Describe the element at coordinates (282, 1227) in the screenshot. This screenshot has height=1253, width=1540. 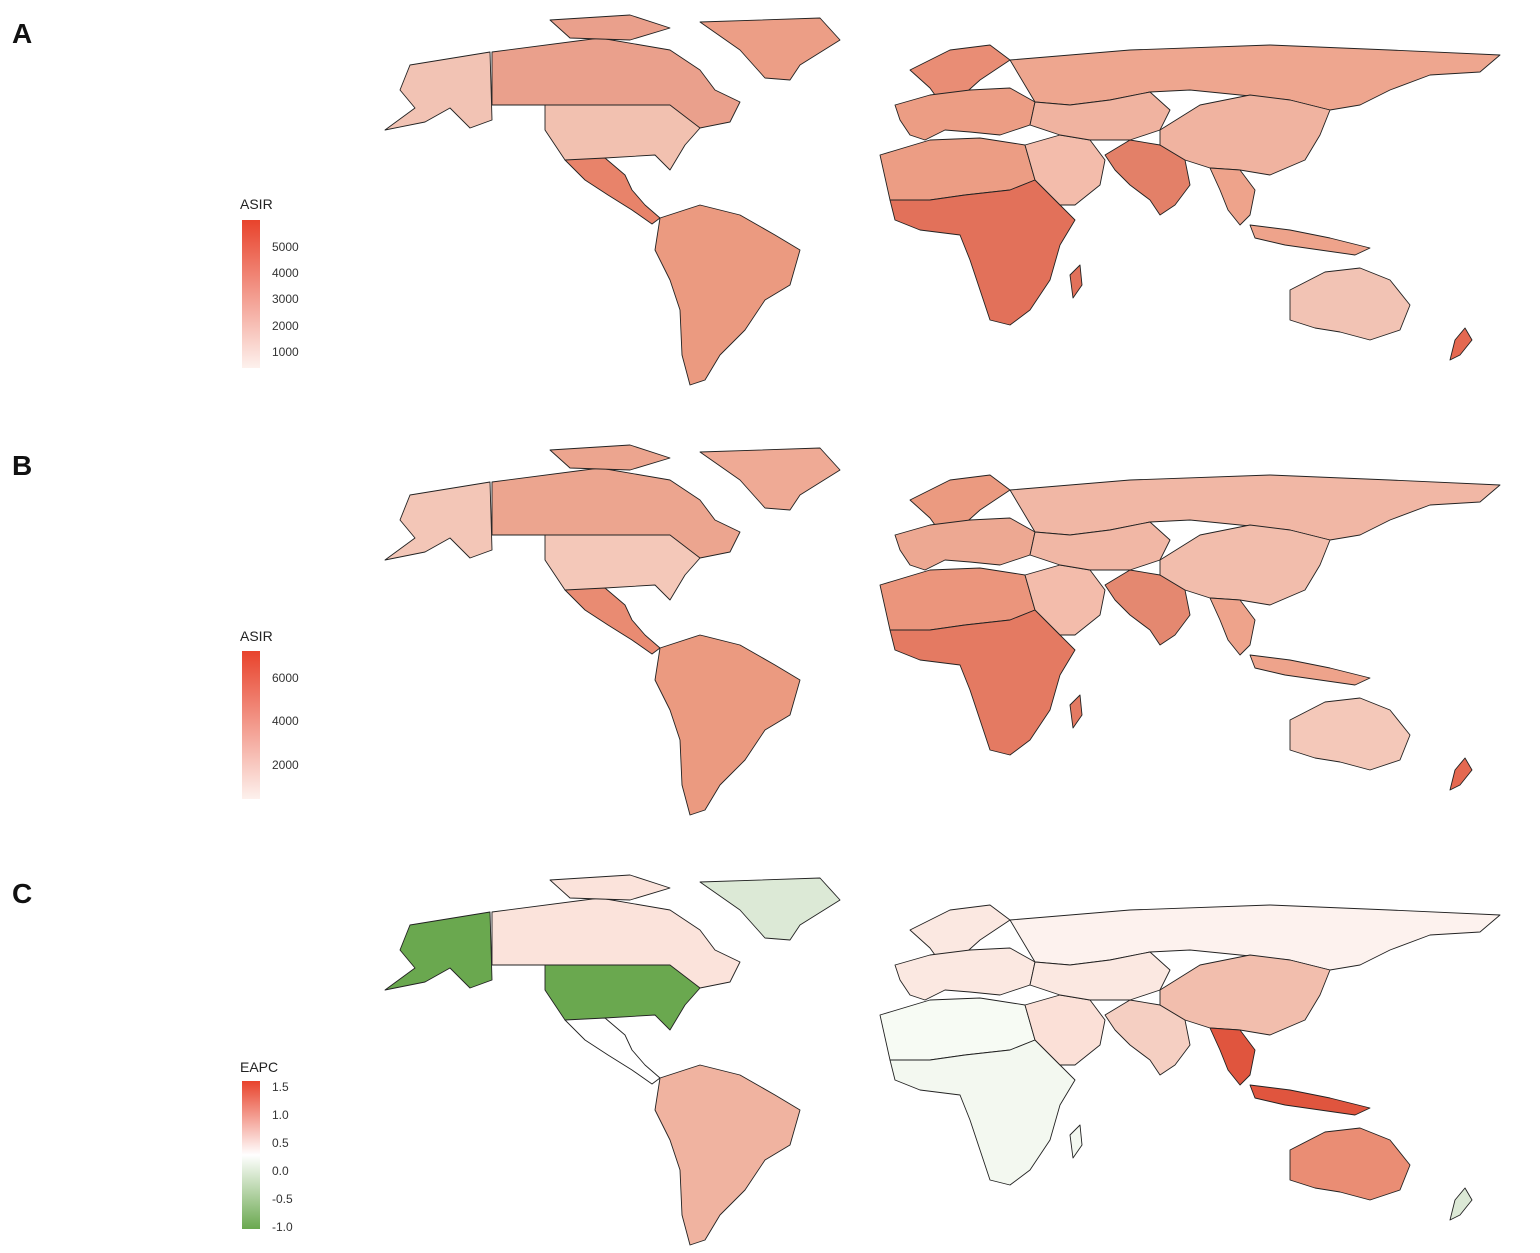
I see `legend-tick-c-neg1.0: -1.0` at that location.